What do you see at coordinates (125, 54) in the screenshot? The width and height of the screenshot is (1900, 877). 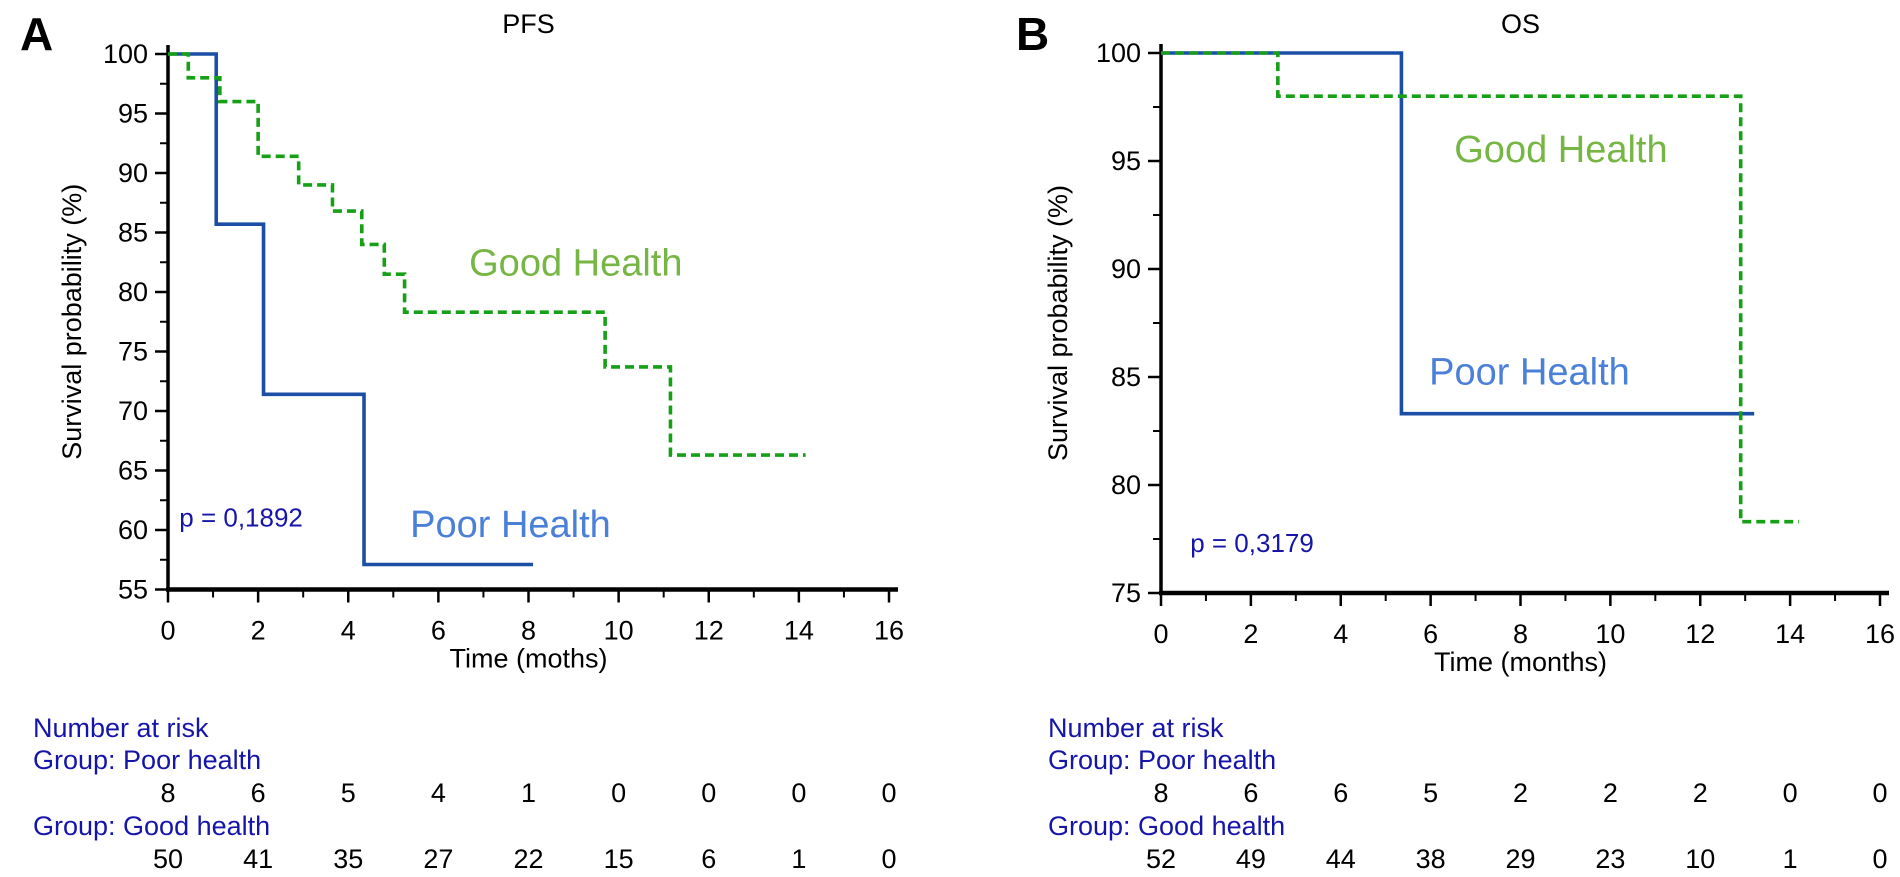 I see `y-tick-label: 100` at bounding box center [125, 54].